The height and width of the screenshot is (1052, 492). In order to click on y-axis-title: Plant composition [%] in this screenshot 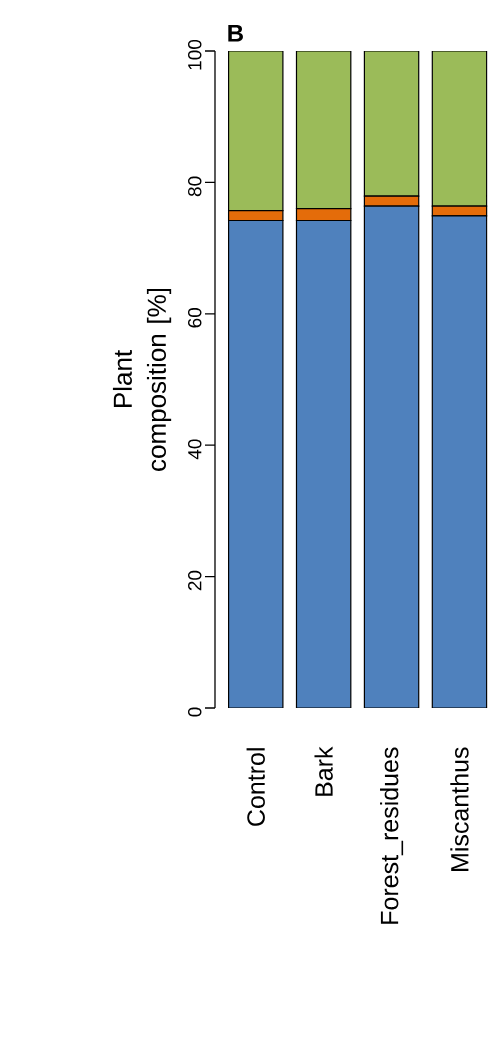, I will do `click(142, 379)`.